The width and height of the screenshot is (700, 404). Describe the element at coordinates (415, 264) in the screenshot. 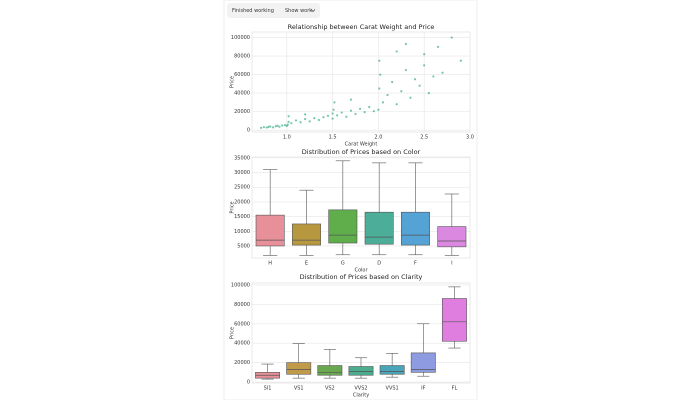

I see `x-tick-label: F` at that location.